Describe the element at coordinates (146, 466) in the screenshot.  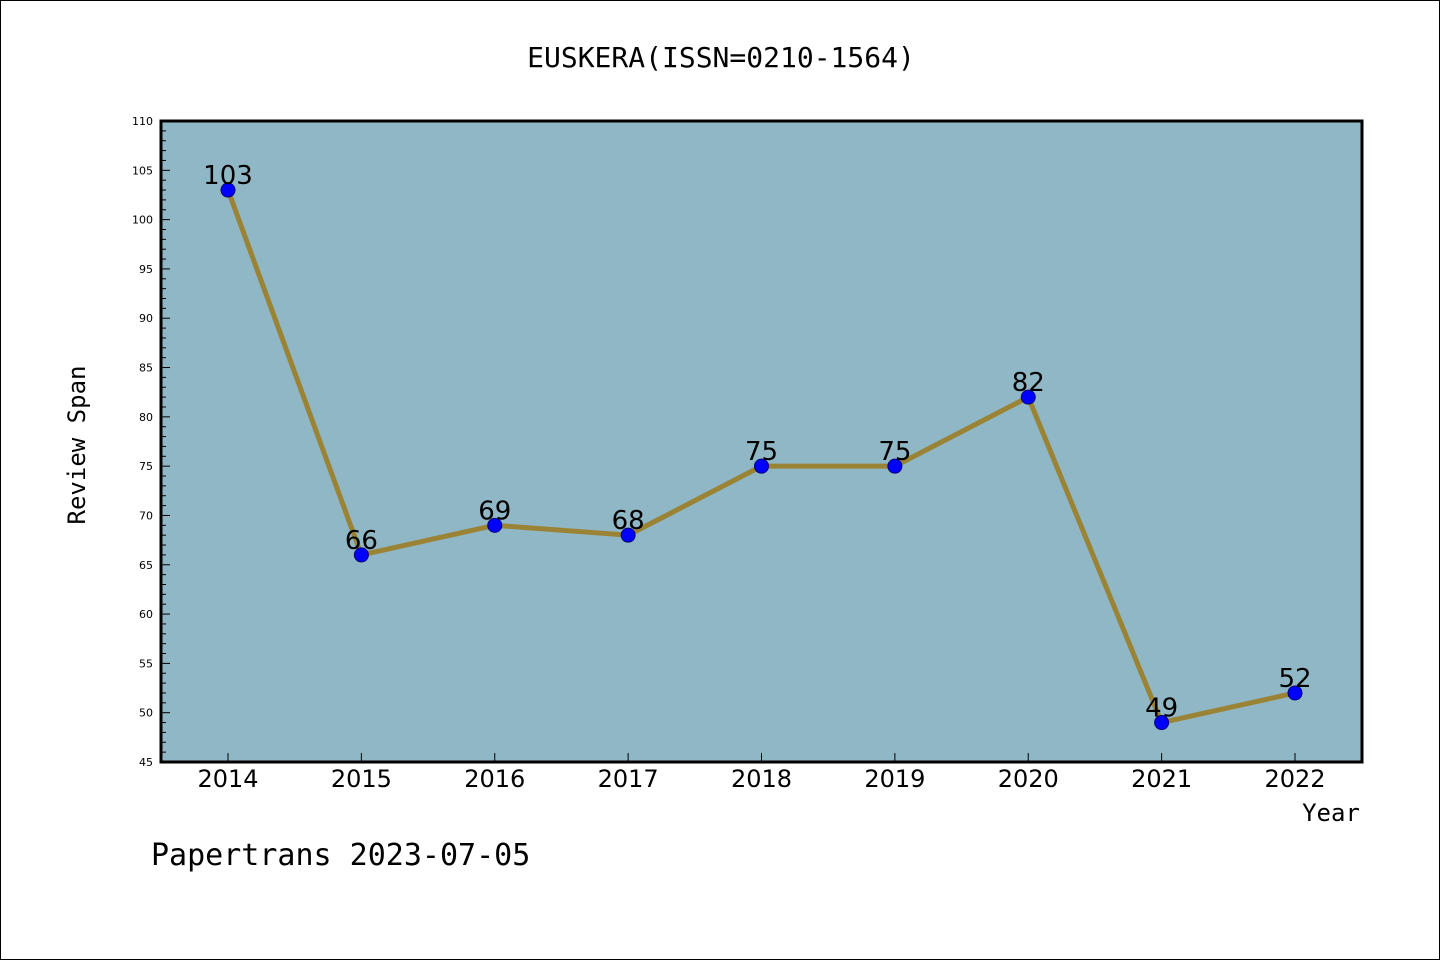
I see `y-tick-label: 75` at that location.